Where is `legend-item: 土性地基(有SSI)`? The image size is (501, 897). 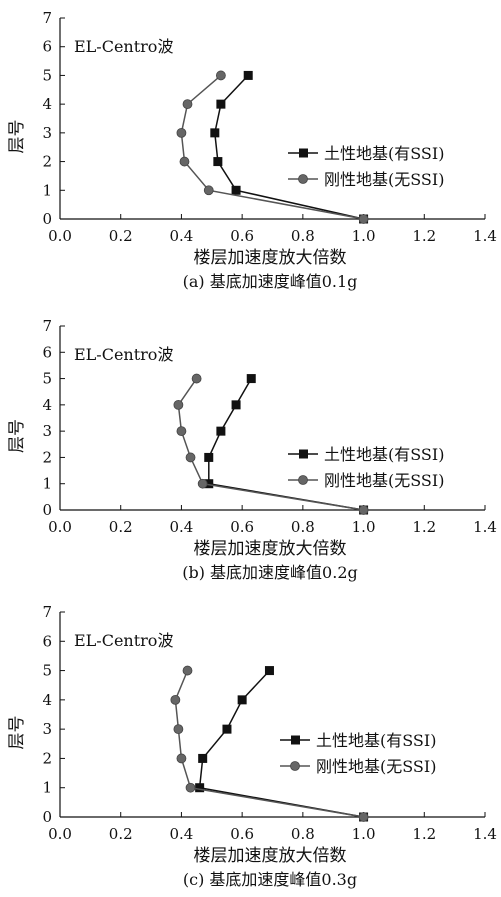
legend-item: 土性地基(有SSI) is located at coordinates (366, 454).